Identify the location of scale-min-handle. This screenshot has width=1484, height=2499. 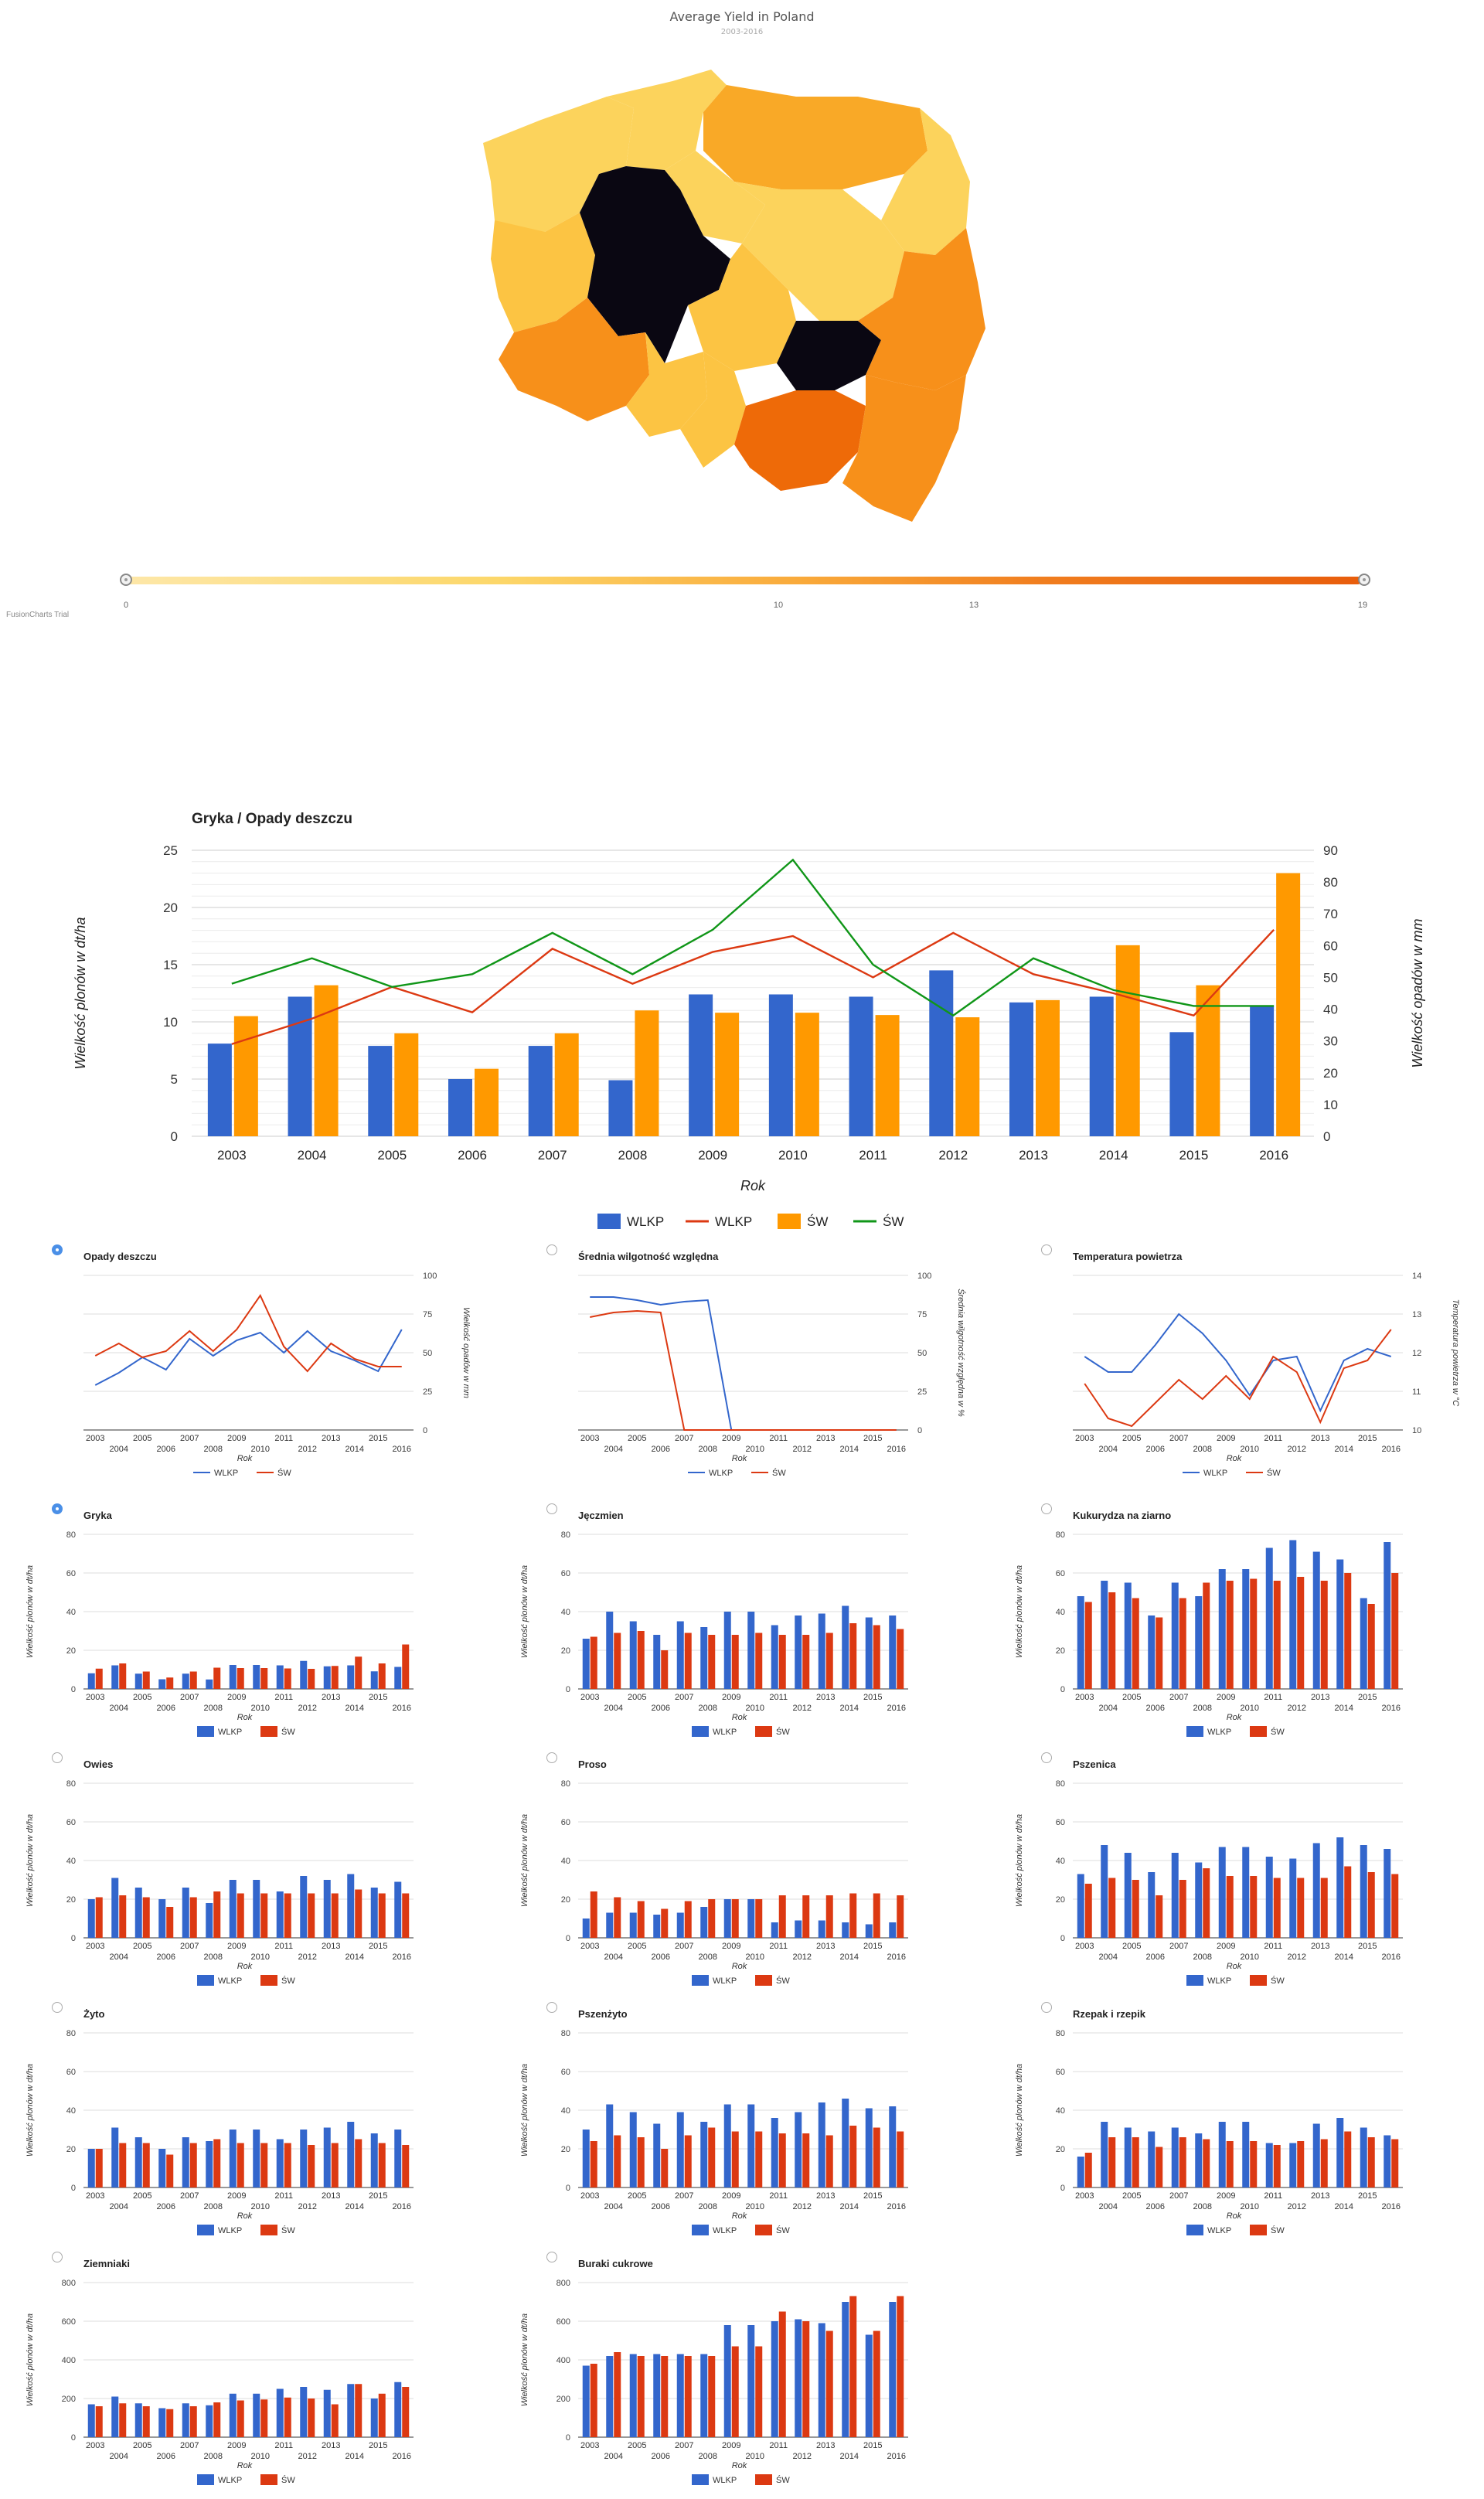
(126, 580).